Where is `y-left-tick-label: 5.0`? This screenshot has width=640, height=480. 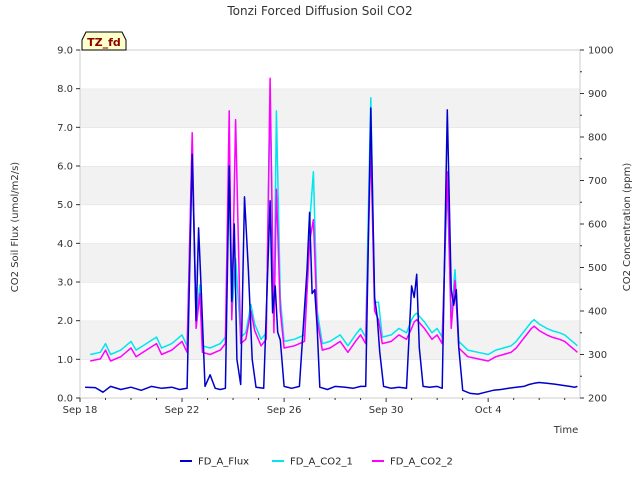 y-left-tick-label: 5.0 is located at coordinates (65, 205).